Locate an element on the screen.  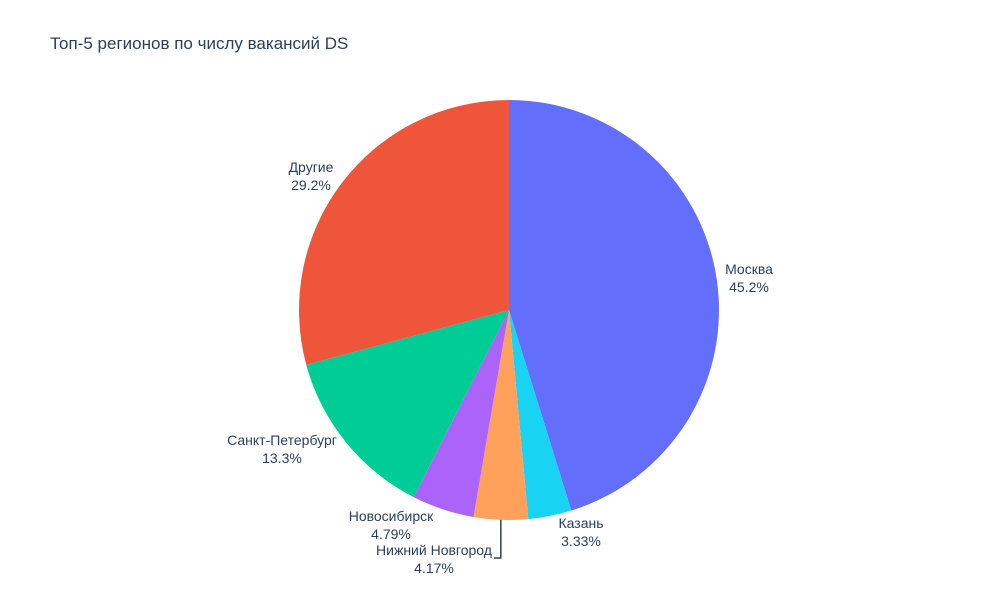
chart-title: Топ-5 регионов по числу вакансий DS is located at coordinates (199, 43).